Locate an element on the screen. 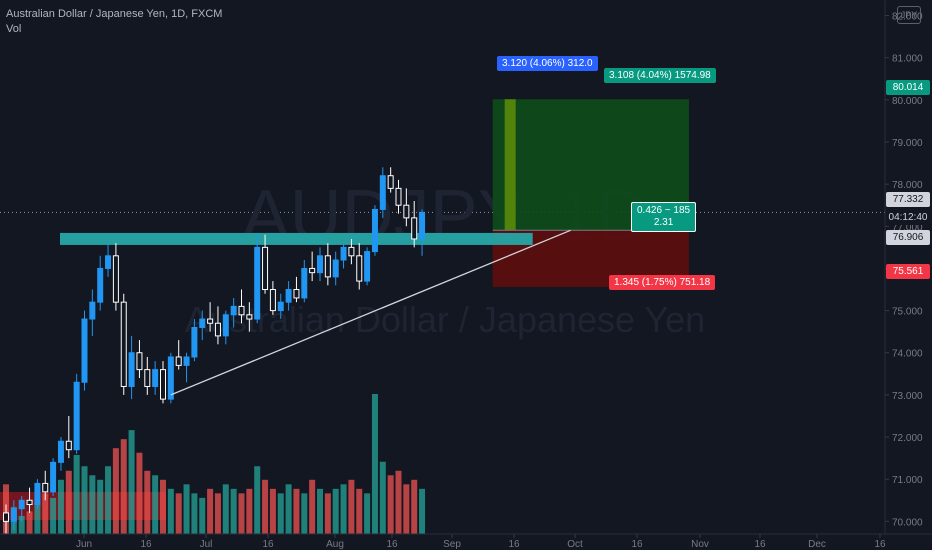 The image size is (932, 550). volume-indicator-label: Vol is located at coordinates (14, 29).